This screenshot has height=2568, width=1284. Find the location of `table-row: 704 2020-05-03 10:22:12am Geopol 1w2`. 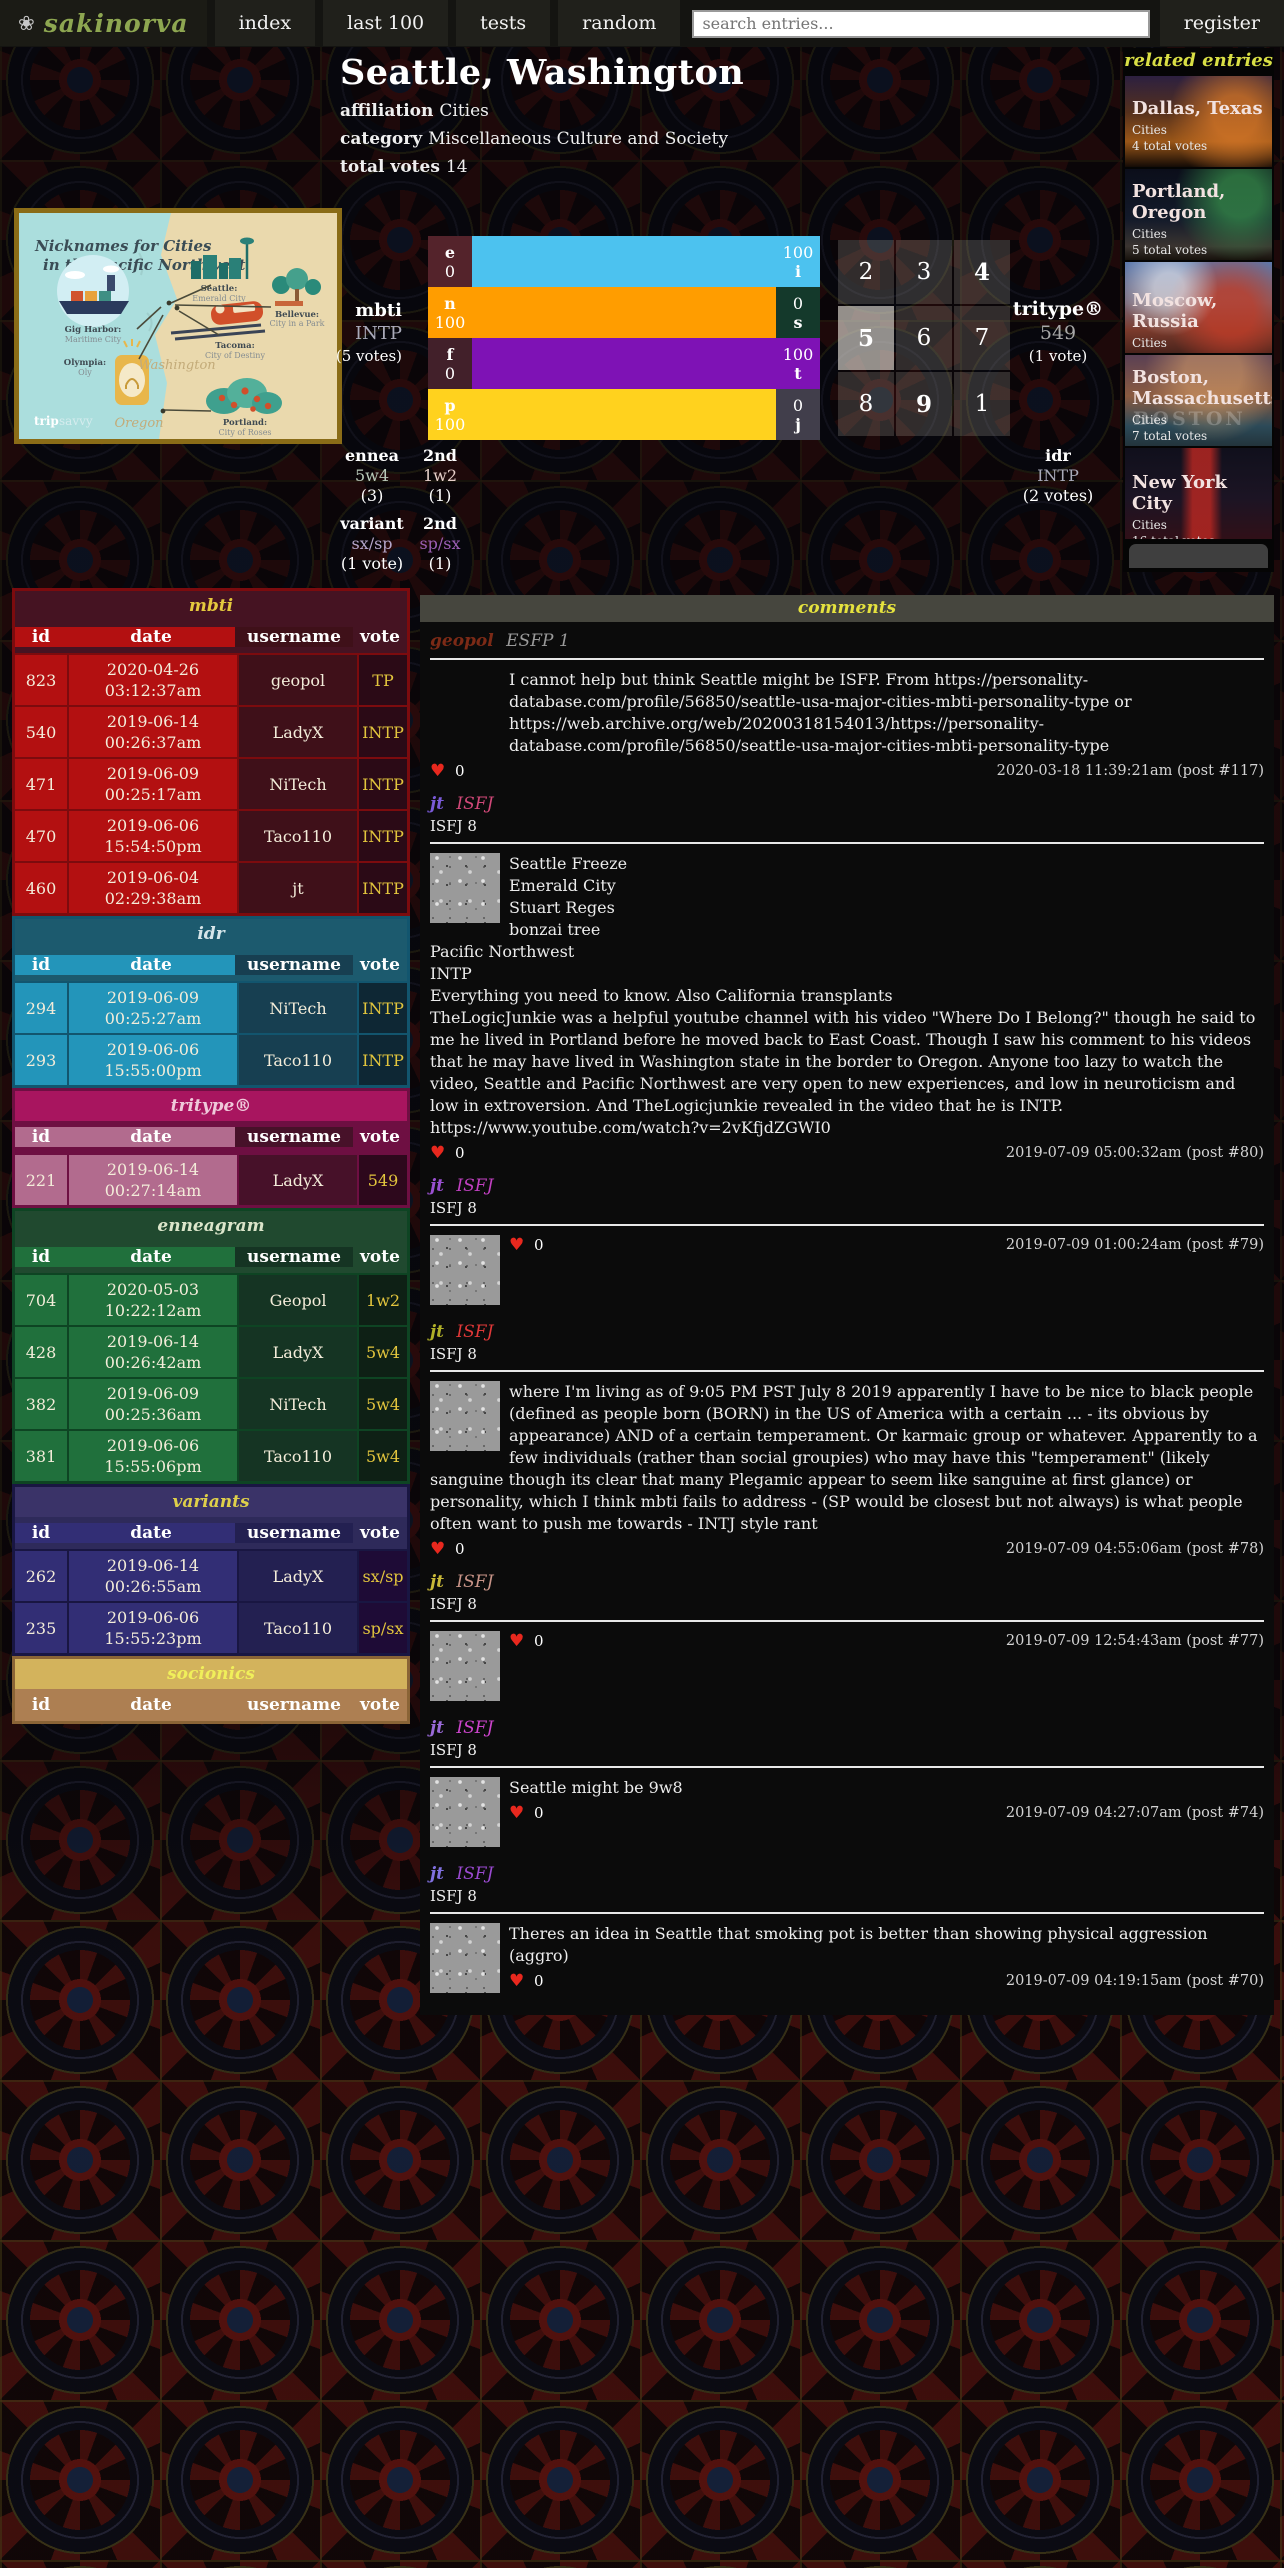

table-row: 704 2020-05-03 10:22:12am Geopol 1w2 is located at coordinates (211, 1299).